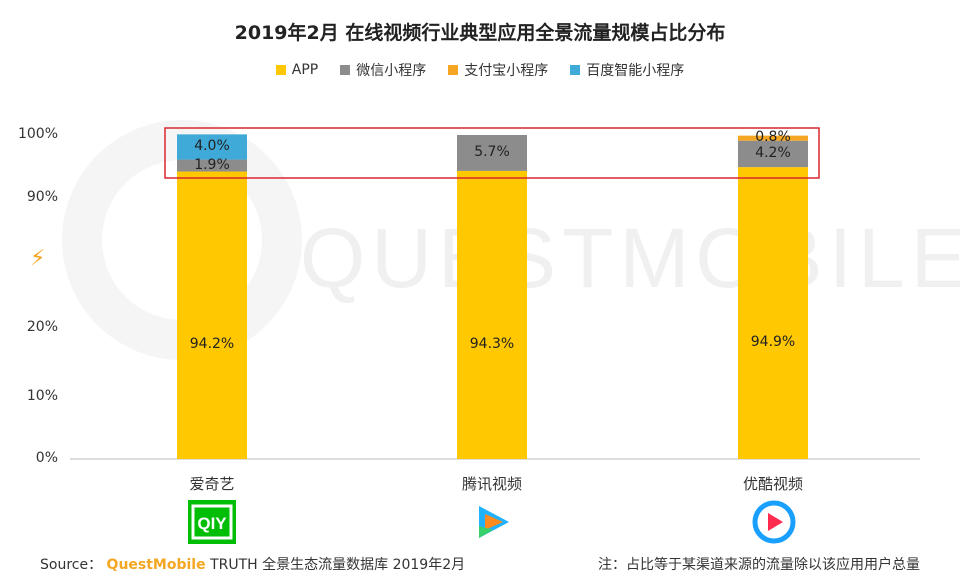 This screenshot has height=586, width=960. What do you see at coordinates (46, 458) in the screenshot?
I see `y-tick-label: 0%` at bounding box center [46, 458].